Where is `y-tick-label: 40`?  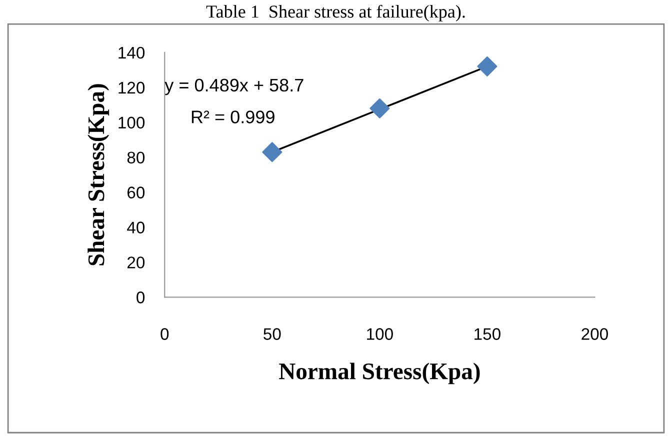
y-tick-label: 40 is located at coordinates (136, 228).